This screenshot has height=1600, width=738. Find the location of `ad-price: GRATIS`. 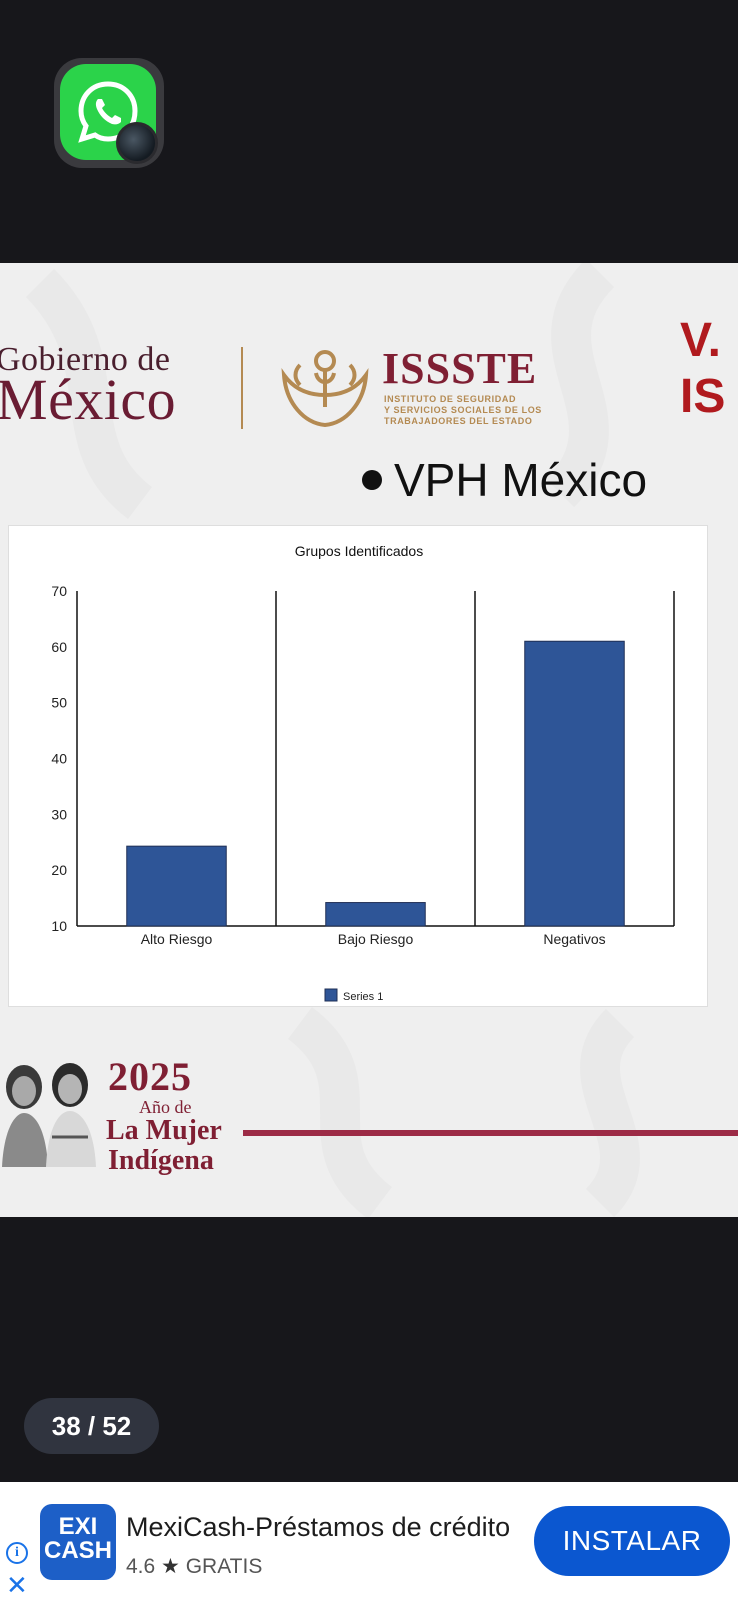

ad-price: GRATIS is located at coordinates (224, 1566).